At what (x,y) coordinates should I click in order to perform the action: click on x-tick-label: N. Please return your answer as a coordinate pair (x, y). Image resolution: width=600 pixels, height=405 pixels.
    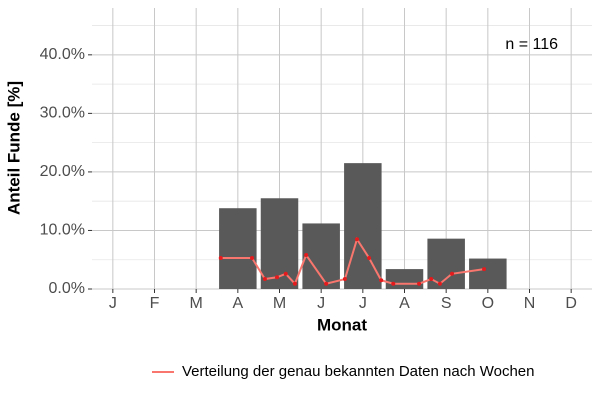
    Looking at the image, I should click on (530, 303).